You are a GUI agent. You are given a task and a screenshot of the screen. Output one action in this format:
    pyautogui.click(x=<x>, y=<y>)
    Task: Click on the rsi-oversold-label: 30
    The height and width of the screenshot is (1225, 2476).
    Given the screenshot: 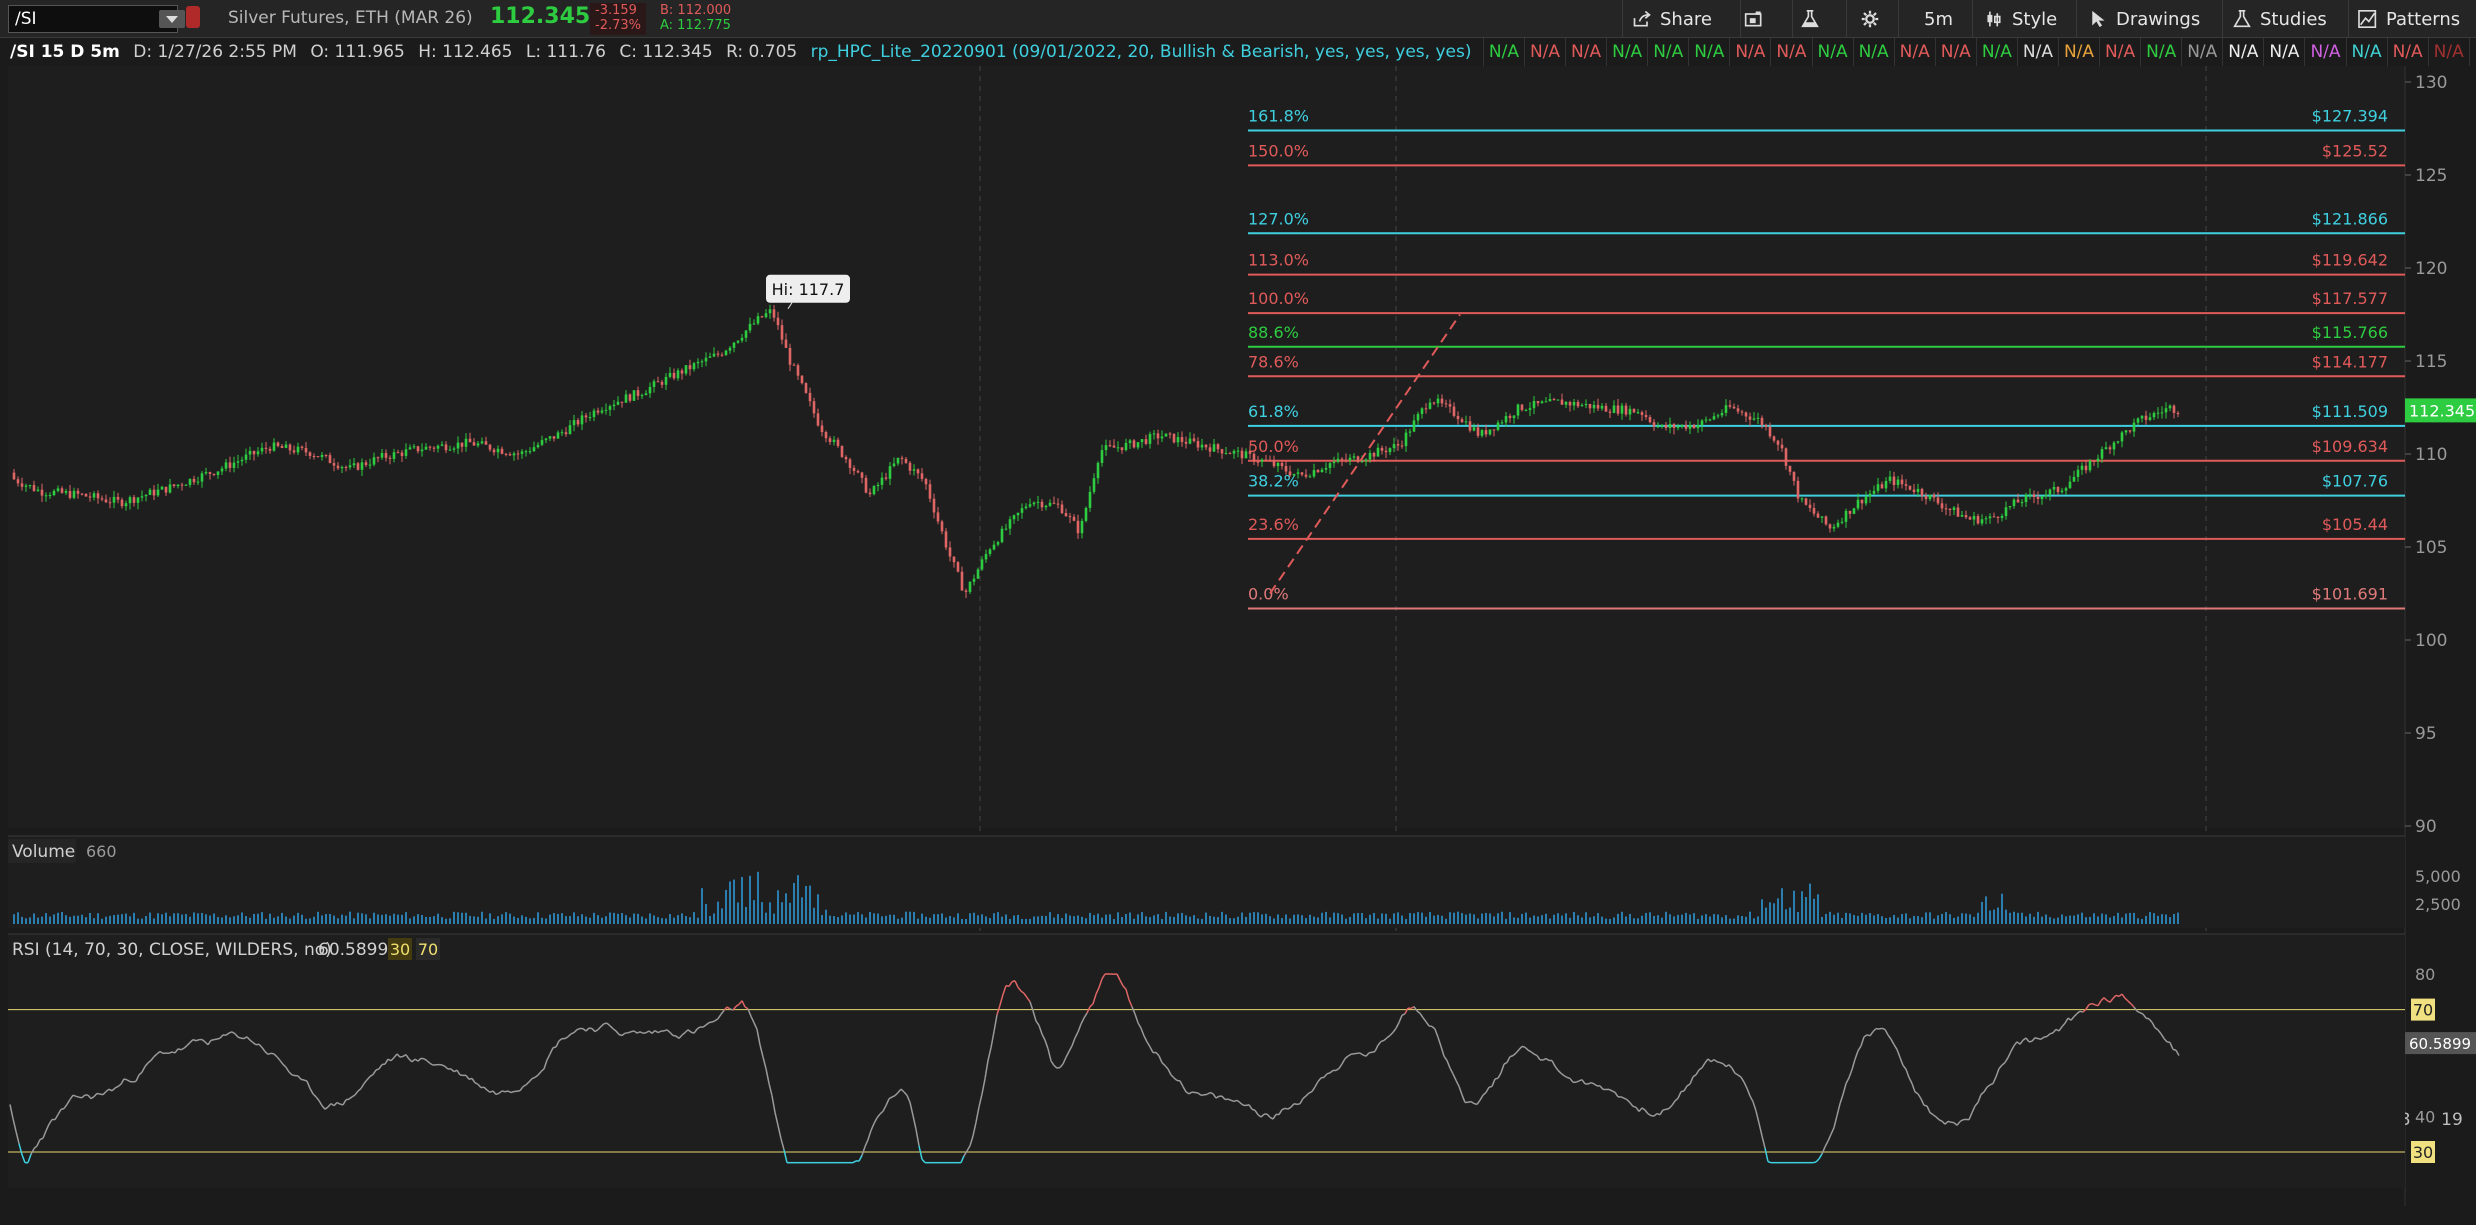 What is the action you would take?
    pyautogui.click(x=400, y=949)
    